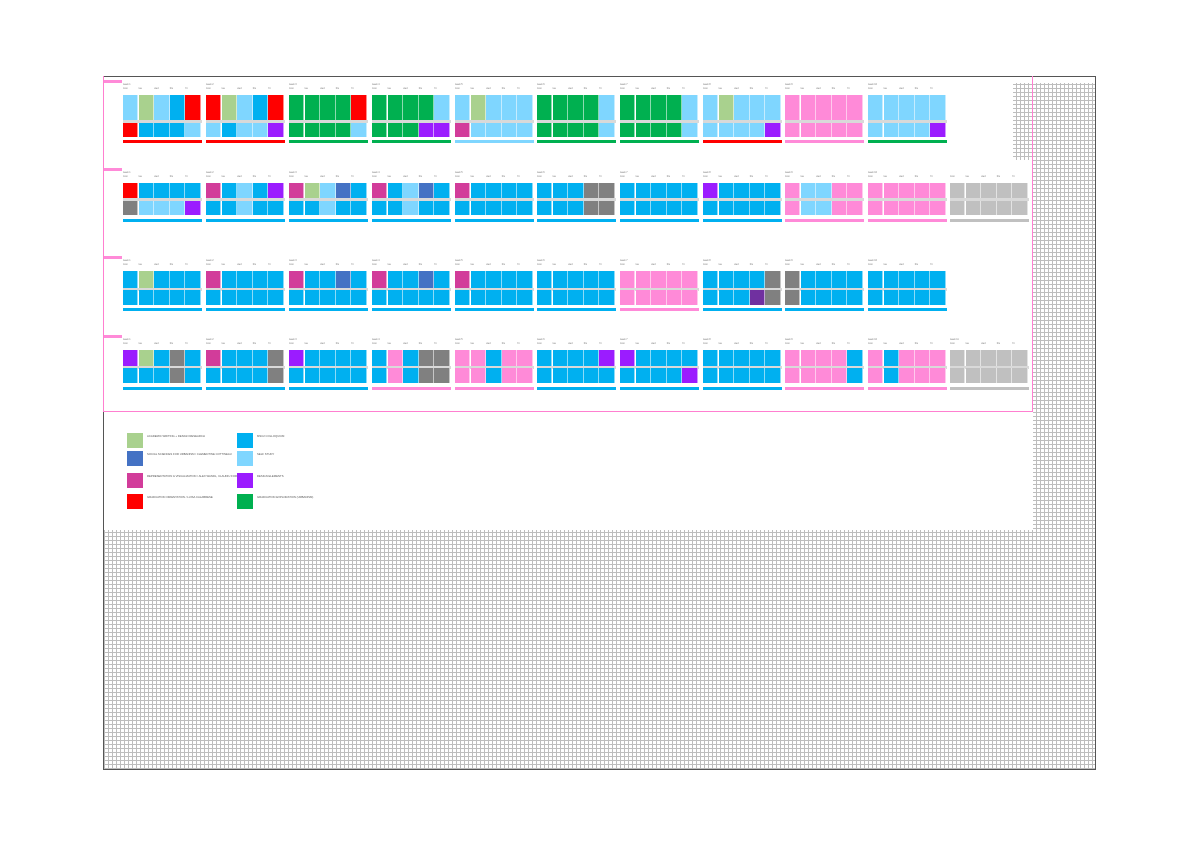 The width and height of the screenshot is (1200, 848). I want to click on week-block: week 7 mon tue wed thu fri, so click(659, 113).